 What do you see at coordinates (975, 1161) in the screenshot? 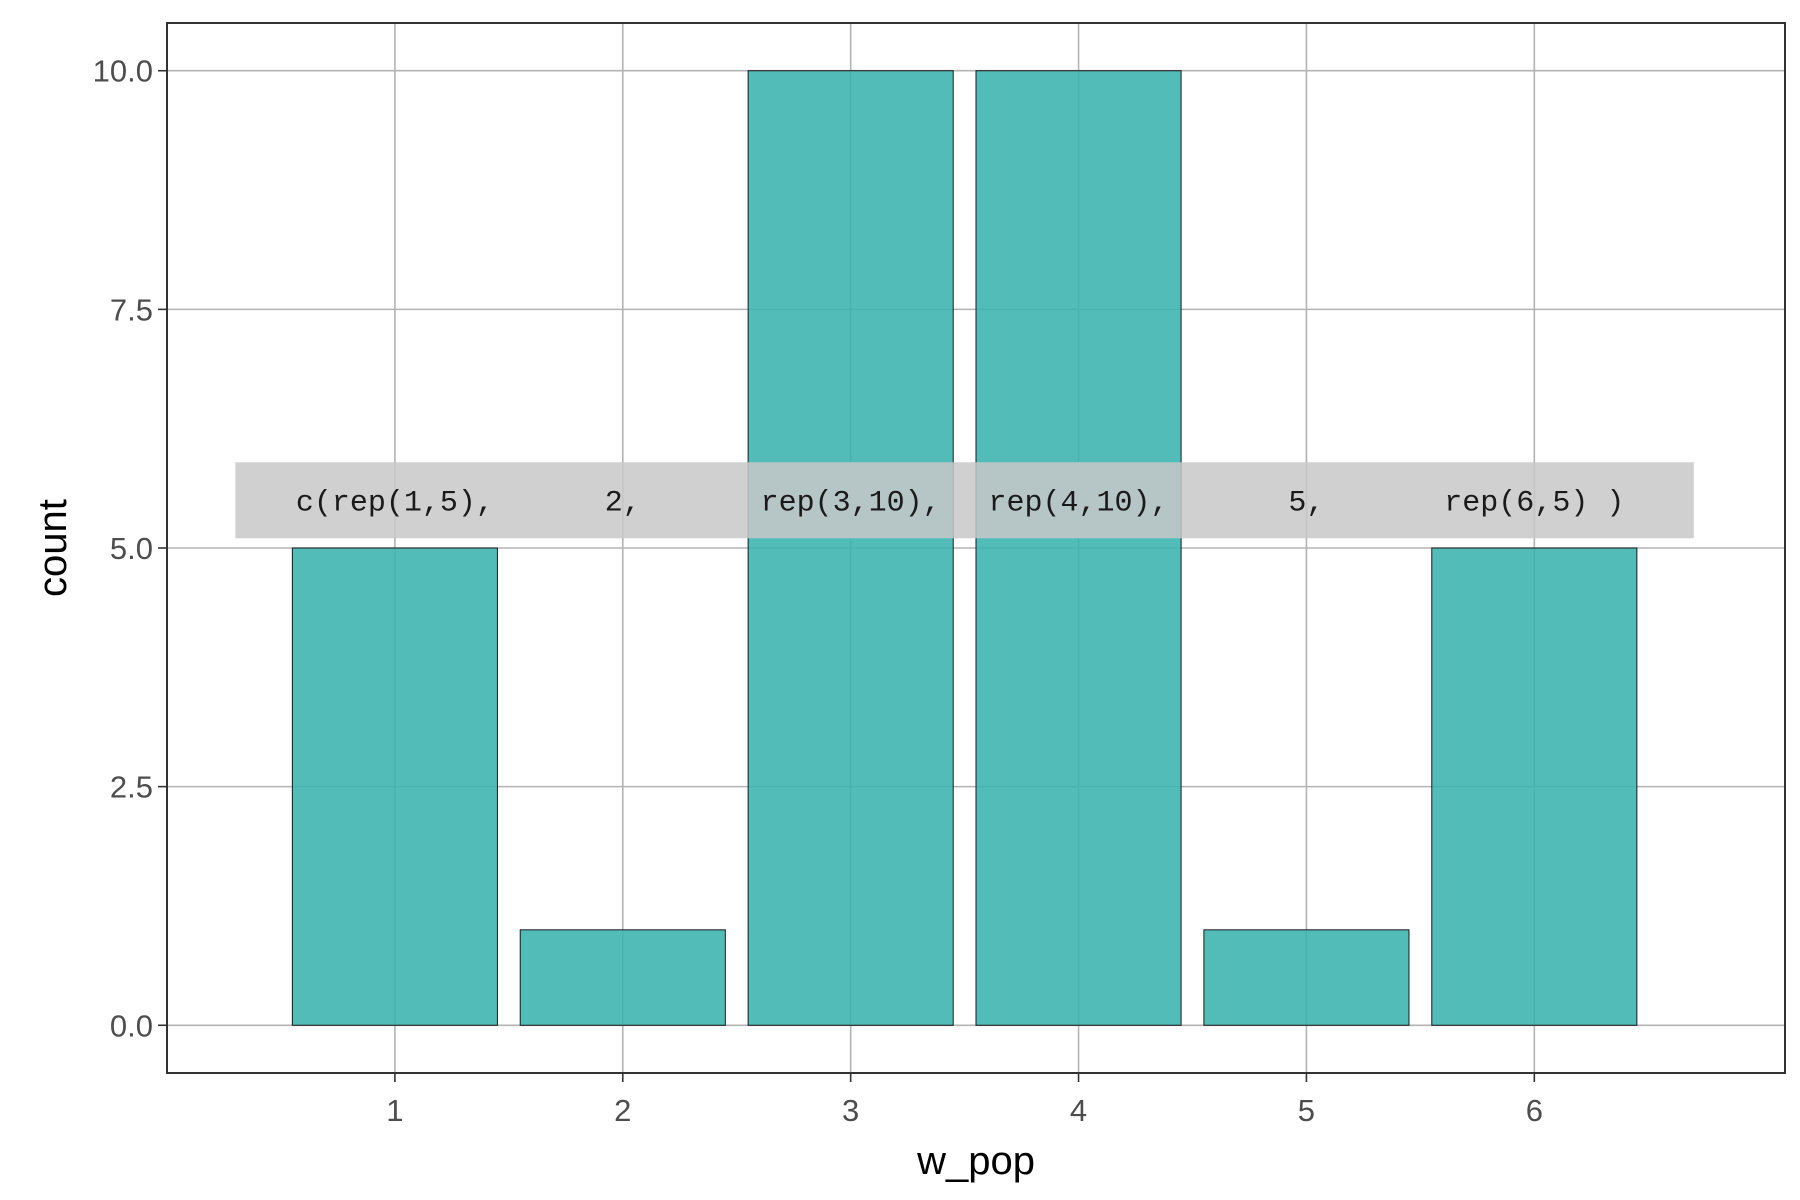
I see `x-axis-title: w_pop` at bounding box center [975, 1161].